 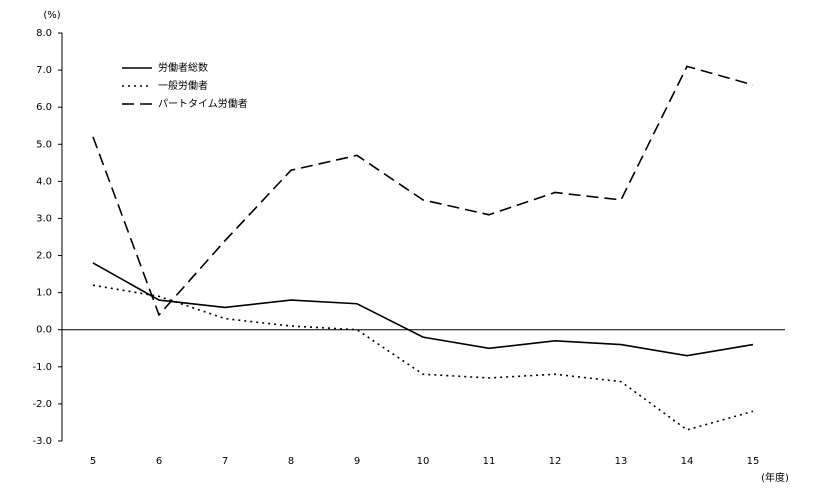 What do you see at coordinates (291, 461) in the screenshot?
I see `x-tick-label: 8` at bounding box center [291, 461].